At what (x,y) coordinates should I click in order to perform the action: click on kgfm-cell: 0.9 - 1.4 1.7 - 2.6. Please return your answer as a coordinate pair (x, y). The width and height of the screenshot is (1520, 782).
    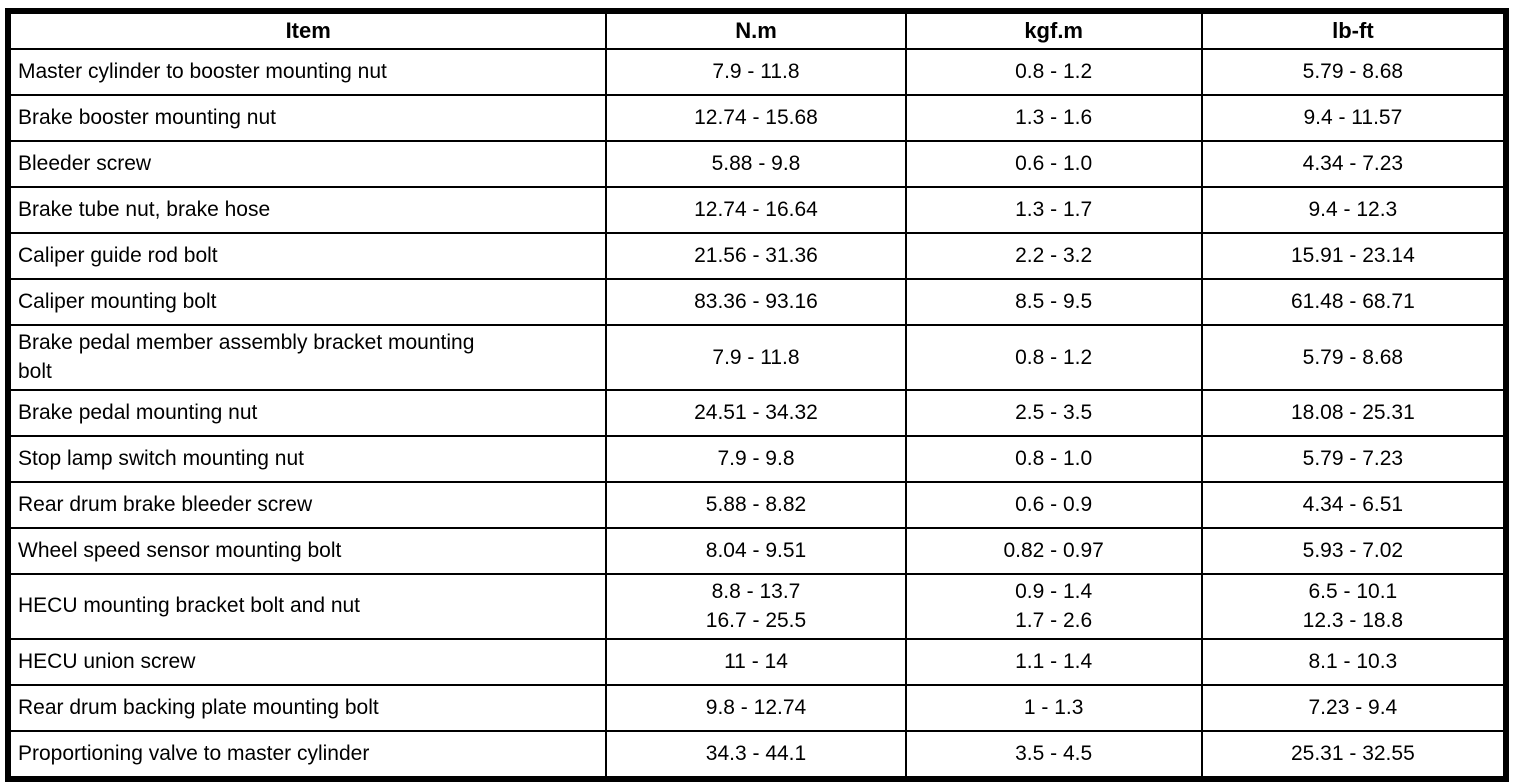
    Looking at the image, I should click on (1053, 606).